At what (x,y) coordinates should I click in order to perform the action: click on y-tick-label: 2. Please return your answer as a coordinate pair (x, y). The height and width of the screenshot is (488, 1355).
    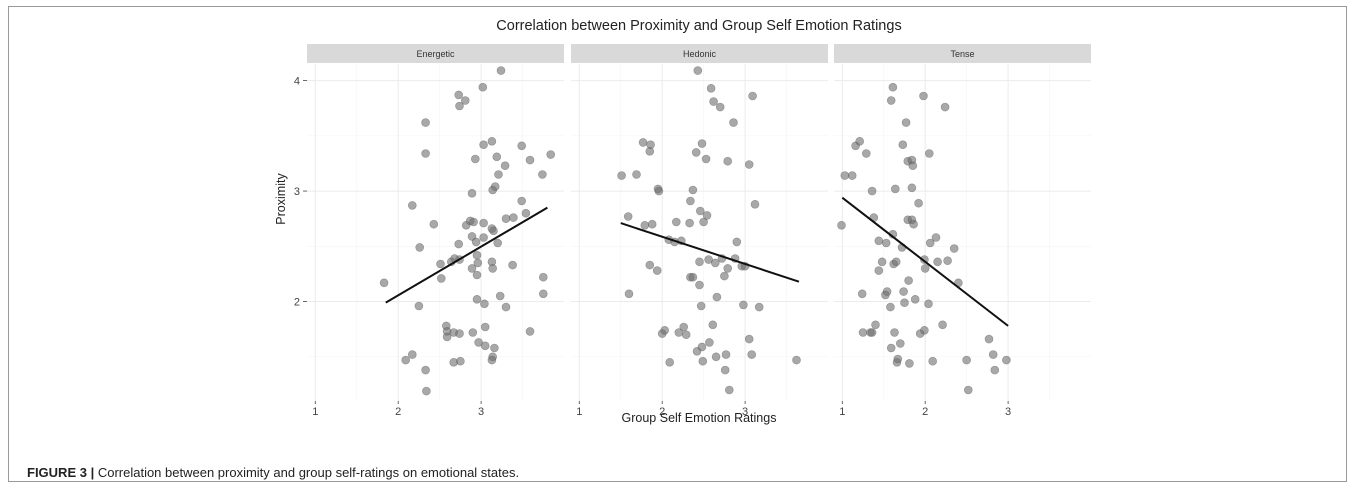
    Looking at the image, I should click on (297, 303).